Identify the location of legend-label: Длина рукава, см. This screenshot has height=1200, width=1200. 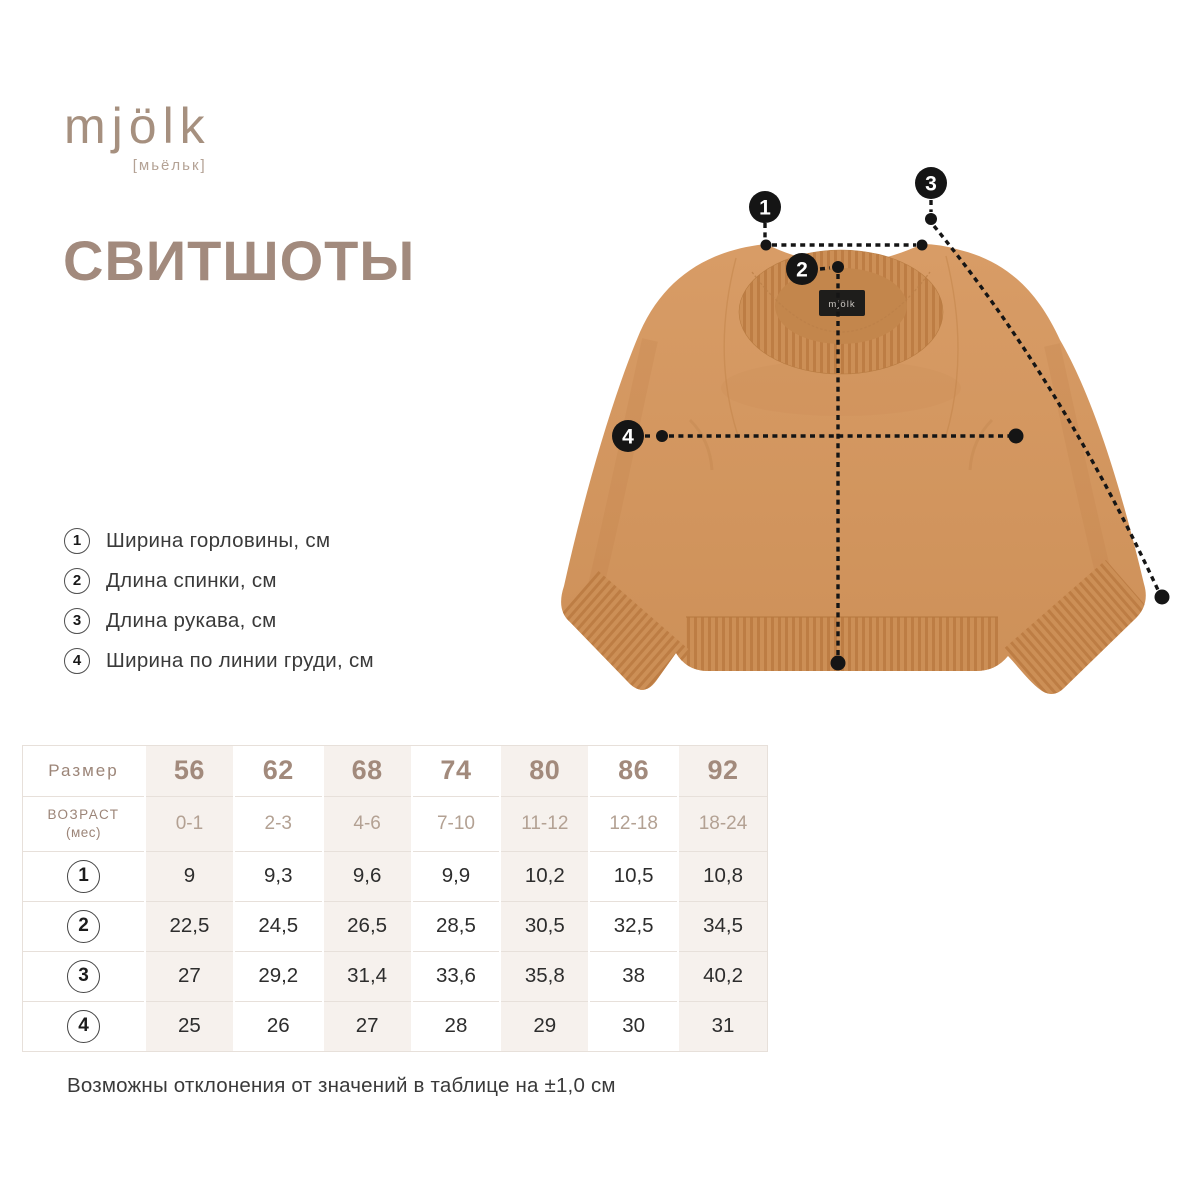
(191, 620).